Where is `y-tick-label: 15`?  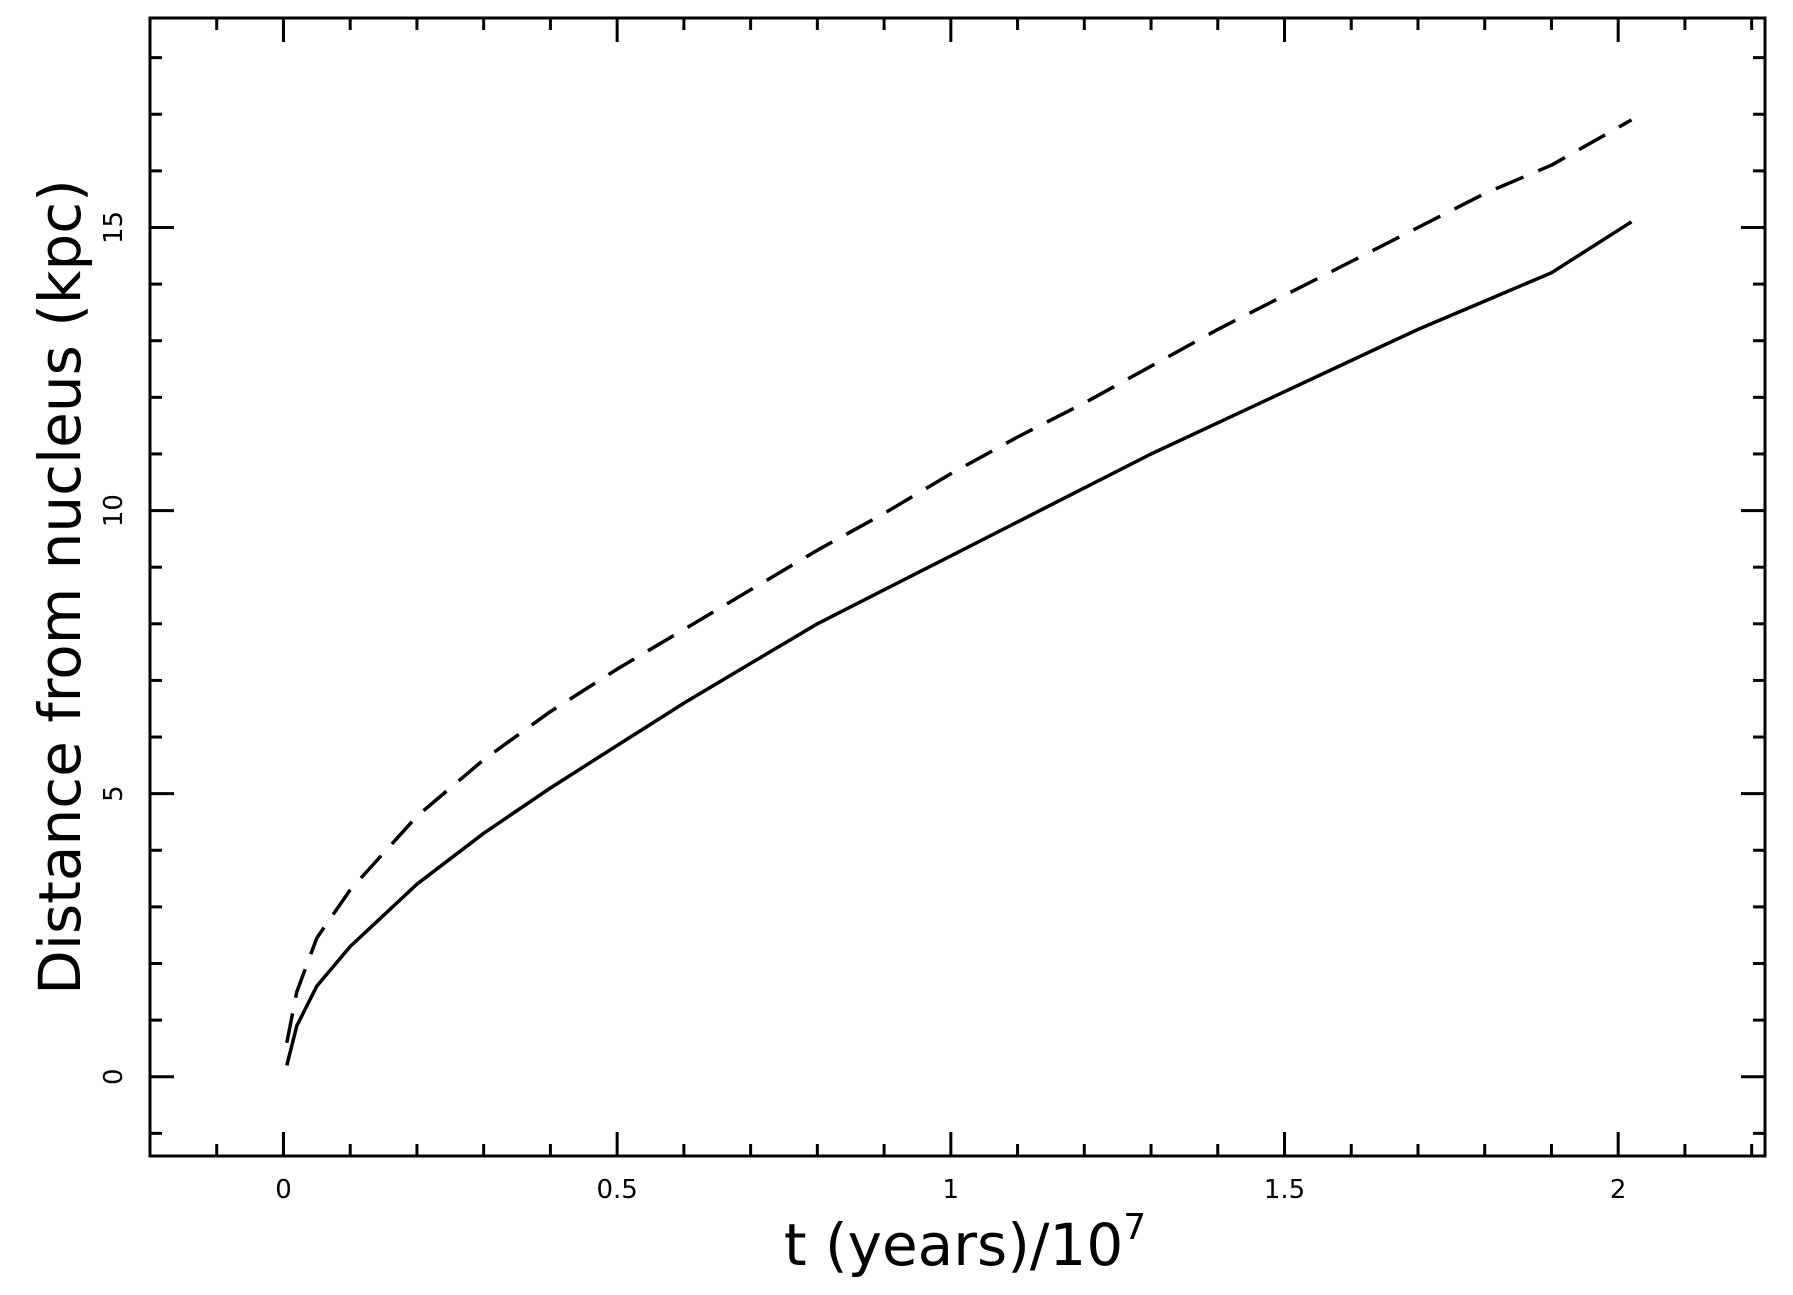
y-tick-label: 15 is located at coordinates (114, 227).